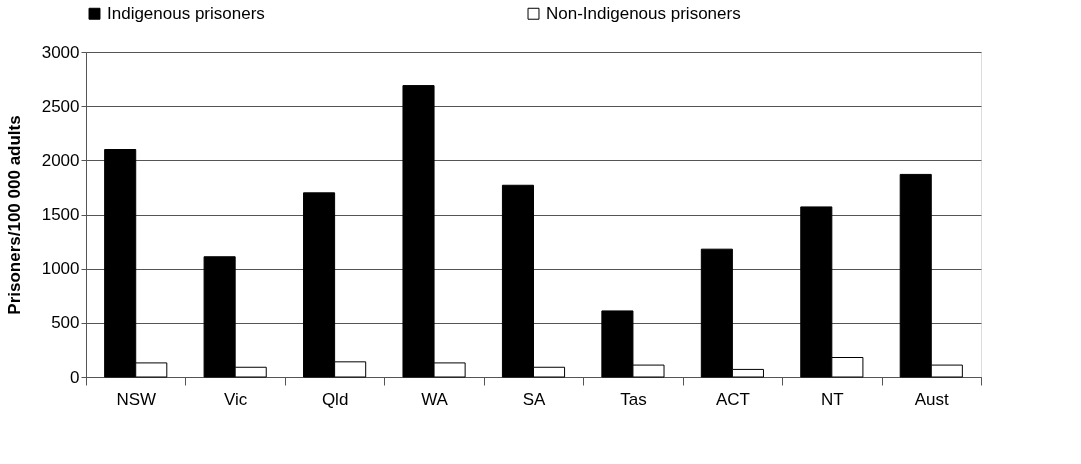 Image resolution: width=1081 pixels, height=464 pixels. Describe the element at coordinates (75, 377) in the screenshot. I see `y-tick-label: 0` at that location.